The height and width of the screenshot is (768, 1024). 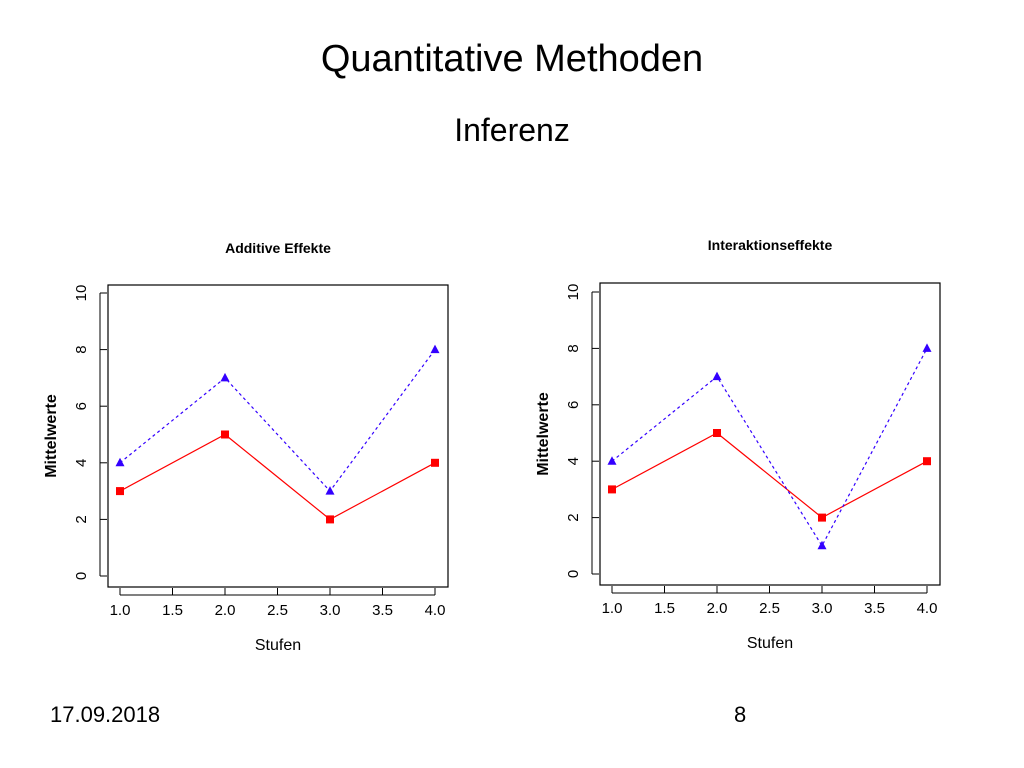 I want to click on footer-date: 17.09.2018, so click(x=105, y=714).